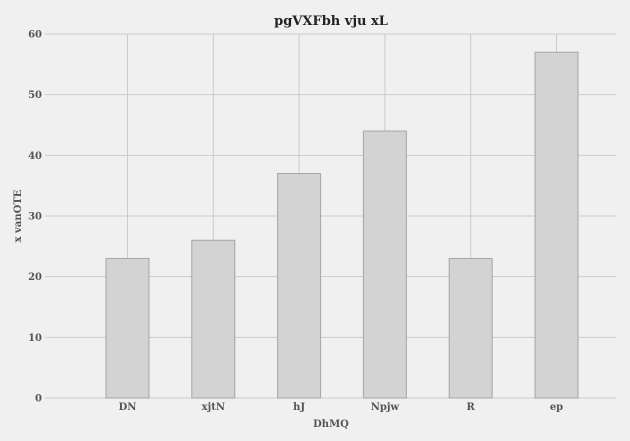  I want to click on y-axis-label: x vanOTE, so click(18, 215).